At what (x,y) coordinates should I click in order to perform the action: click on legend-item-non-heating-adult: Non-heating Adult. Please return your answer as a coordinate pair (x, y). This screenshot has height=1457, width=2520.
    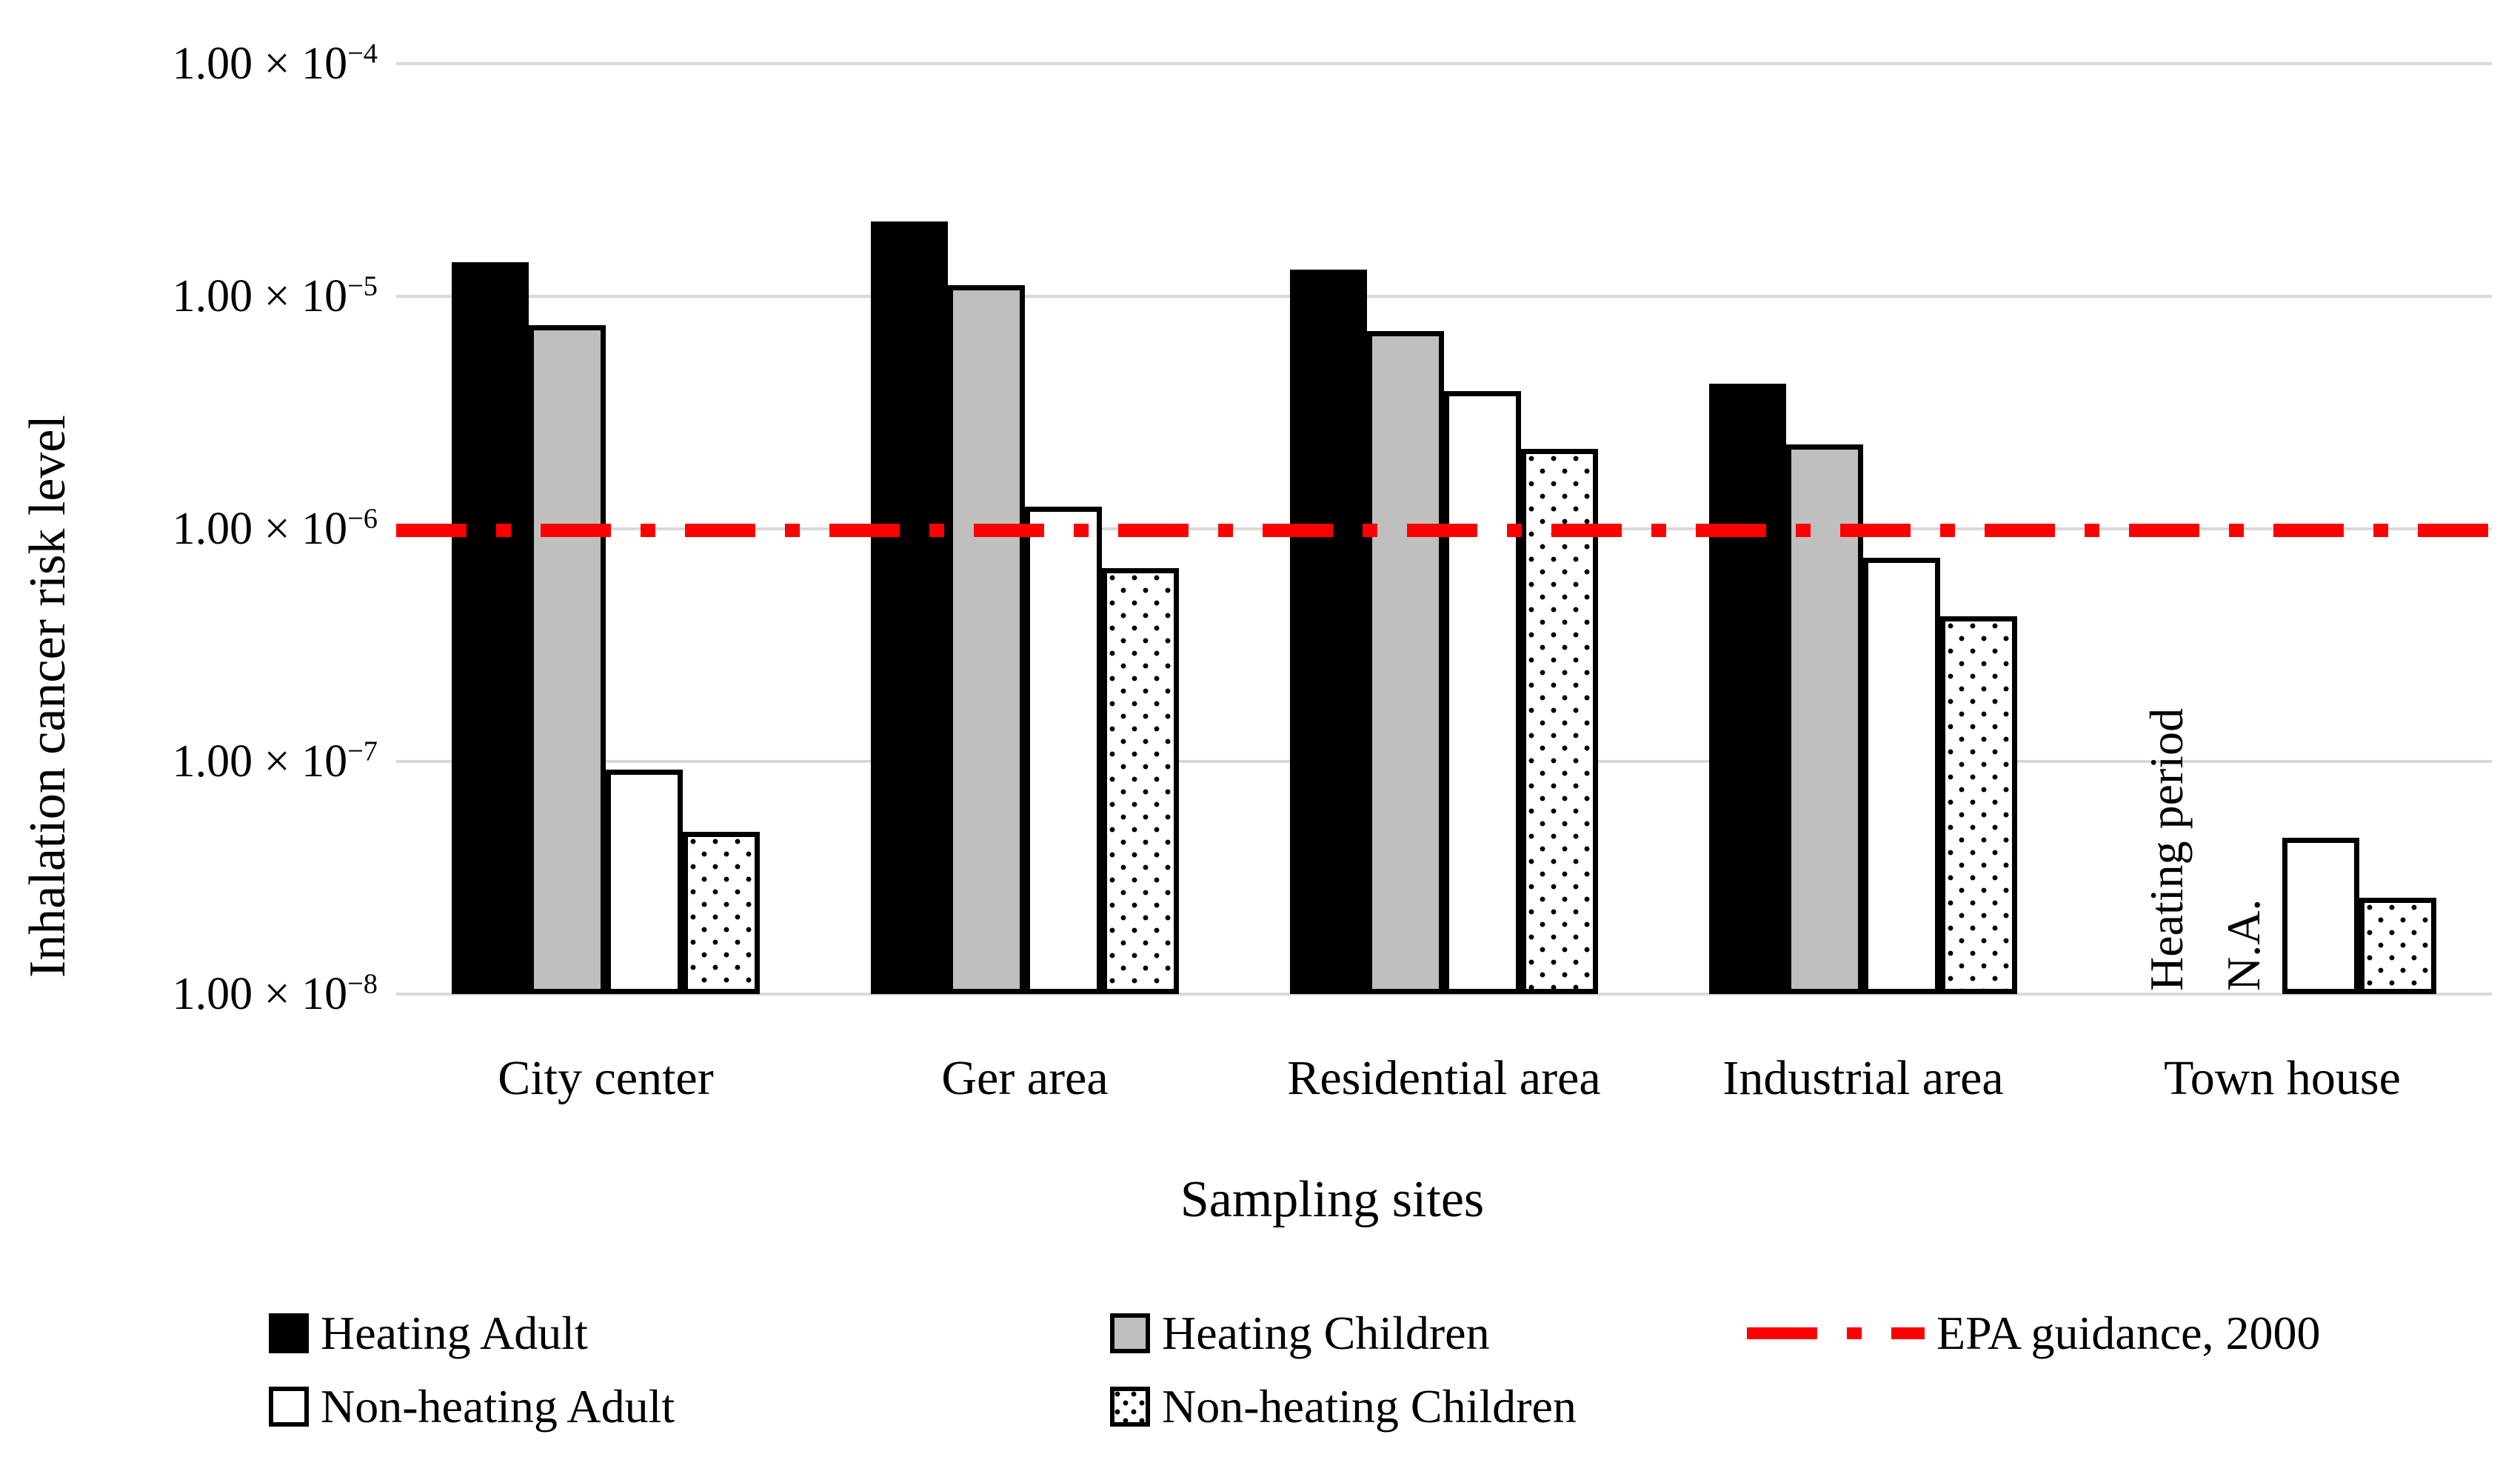
    Looking at the image, I should click on (472, 1406).